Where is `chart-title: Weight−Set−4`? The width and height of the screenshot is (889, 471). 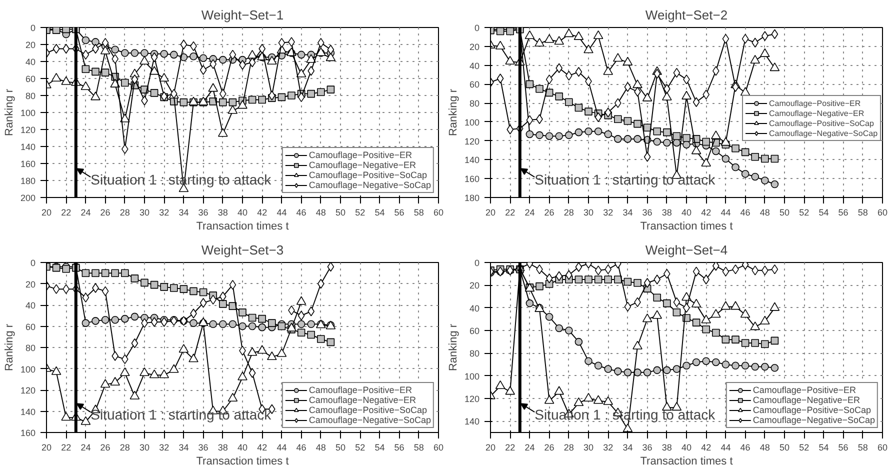
chart-title: Weight−Set−4 is located at coordinates (686, 250).